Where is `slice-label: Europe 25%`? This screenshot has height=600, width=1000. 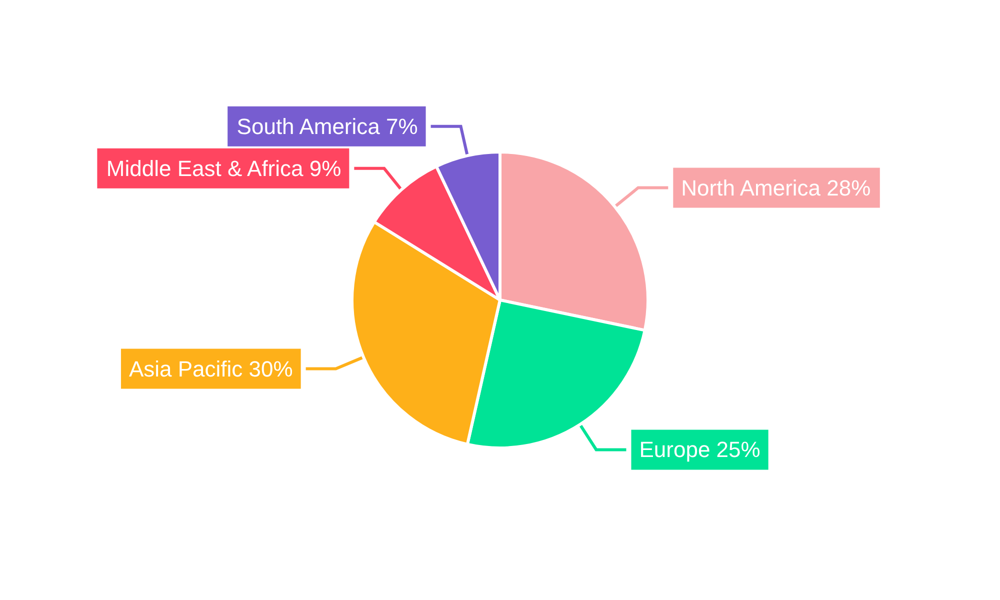
slice-label: Europe 25% is located at coordinates (699, 449).